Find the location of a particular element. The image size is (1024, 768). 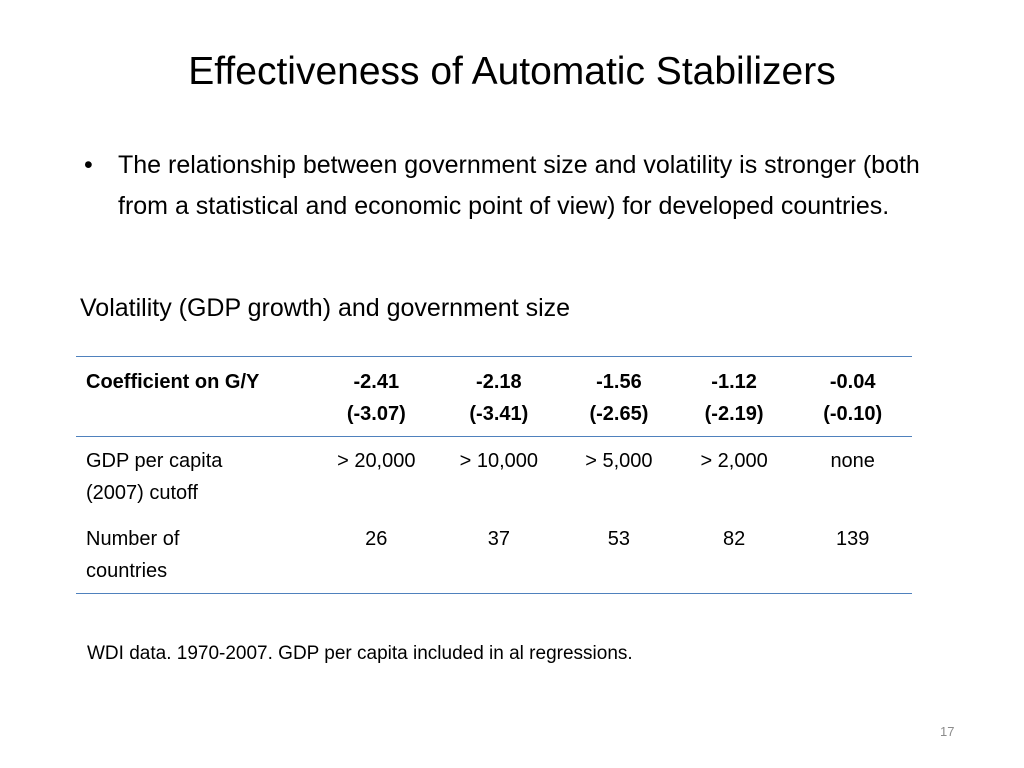

table-cell: 82 is located at coordinates (734, 539).